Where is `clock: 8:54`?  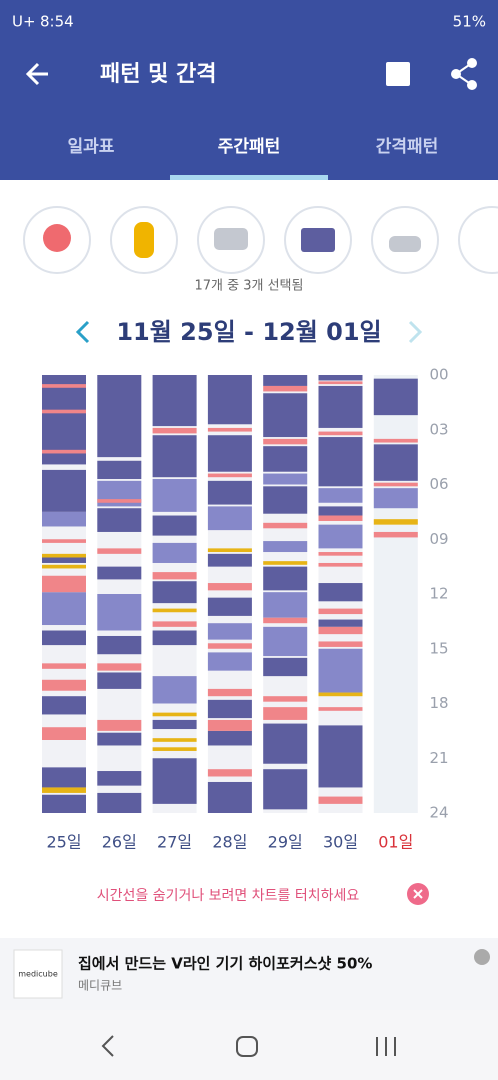 clock: 8:54 is located at coordinates (57, 22).